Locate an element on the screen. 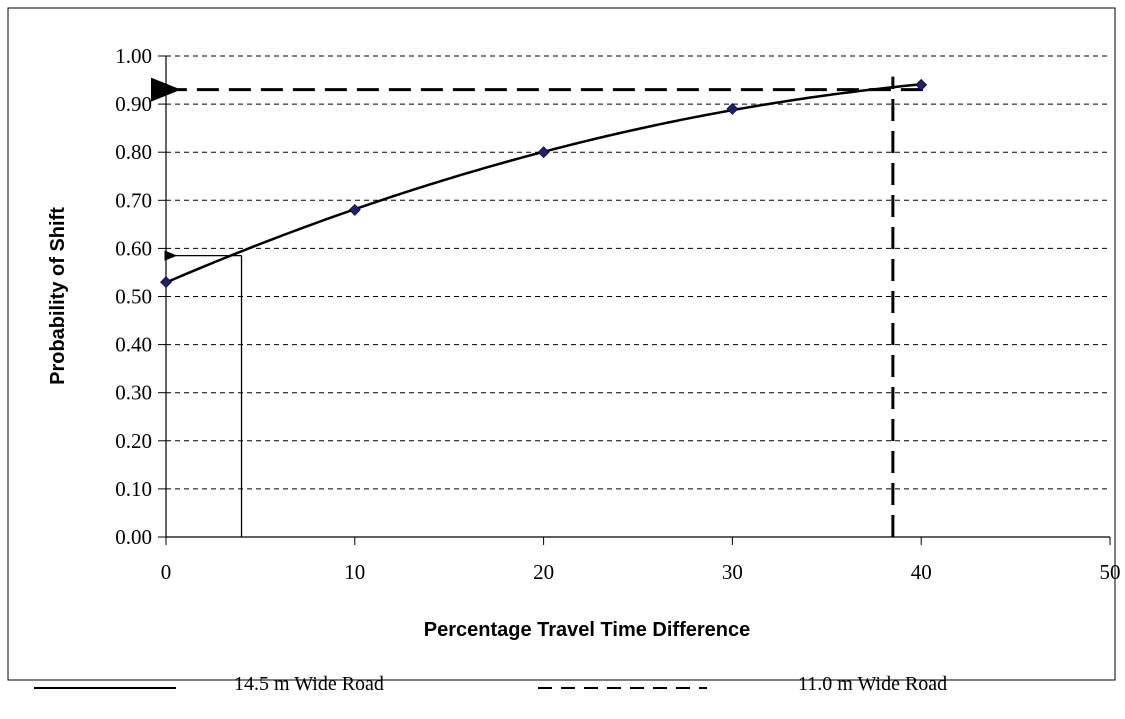  y-tick-label-10: 1.00 is located at coordinates (133, 56).